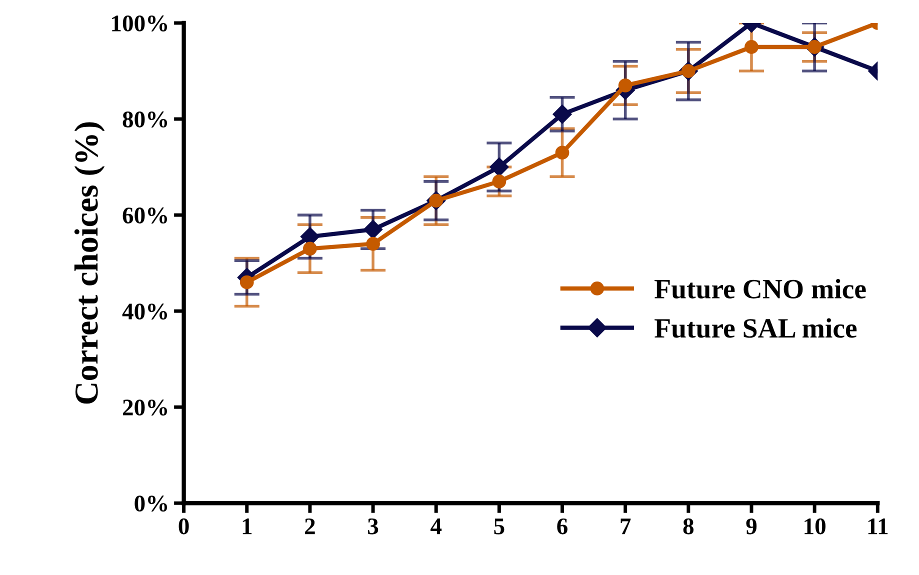  I want to click on y-tick-label: 100%, so click(140, 23).